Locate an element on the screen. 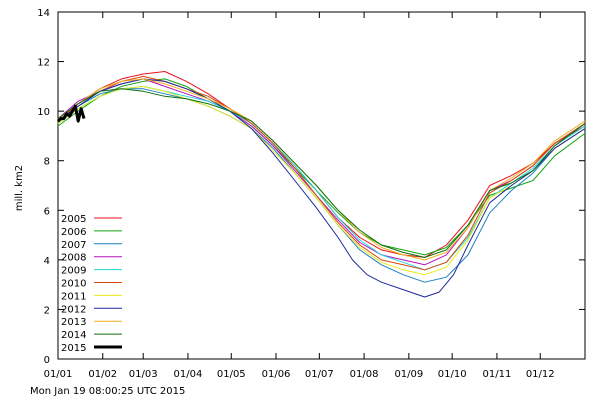 The width and height of the screenshot is (600, 400). x-tick-label: 01/04 is located at coordinates (188, 374).